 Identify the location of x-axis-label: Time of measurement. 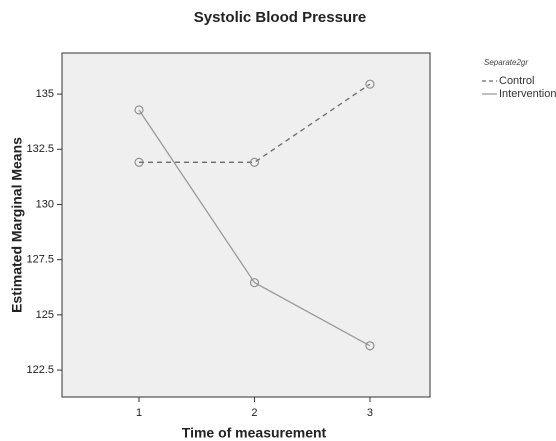
(254, 433).